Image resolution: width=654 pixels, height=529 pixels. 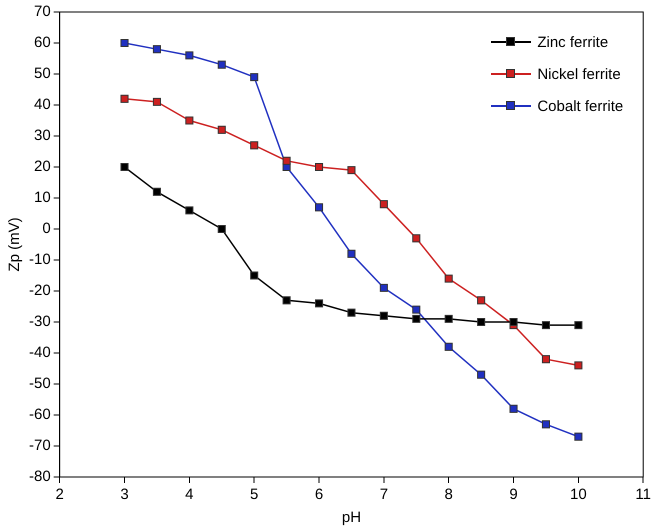 What do you see at coordinates (448, 495) in the screenshot?
I see `x-tick-label: 8` at bounding box center [448, 495].